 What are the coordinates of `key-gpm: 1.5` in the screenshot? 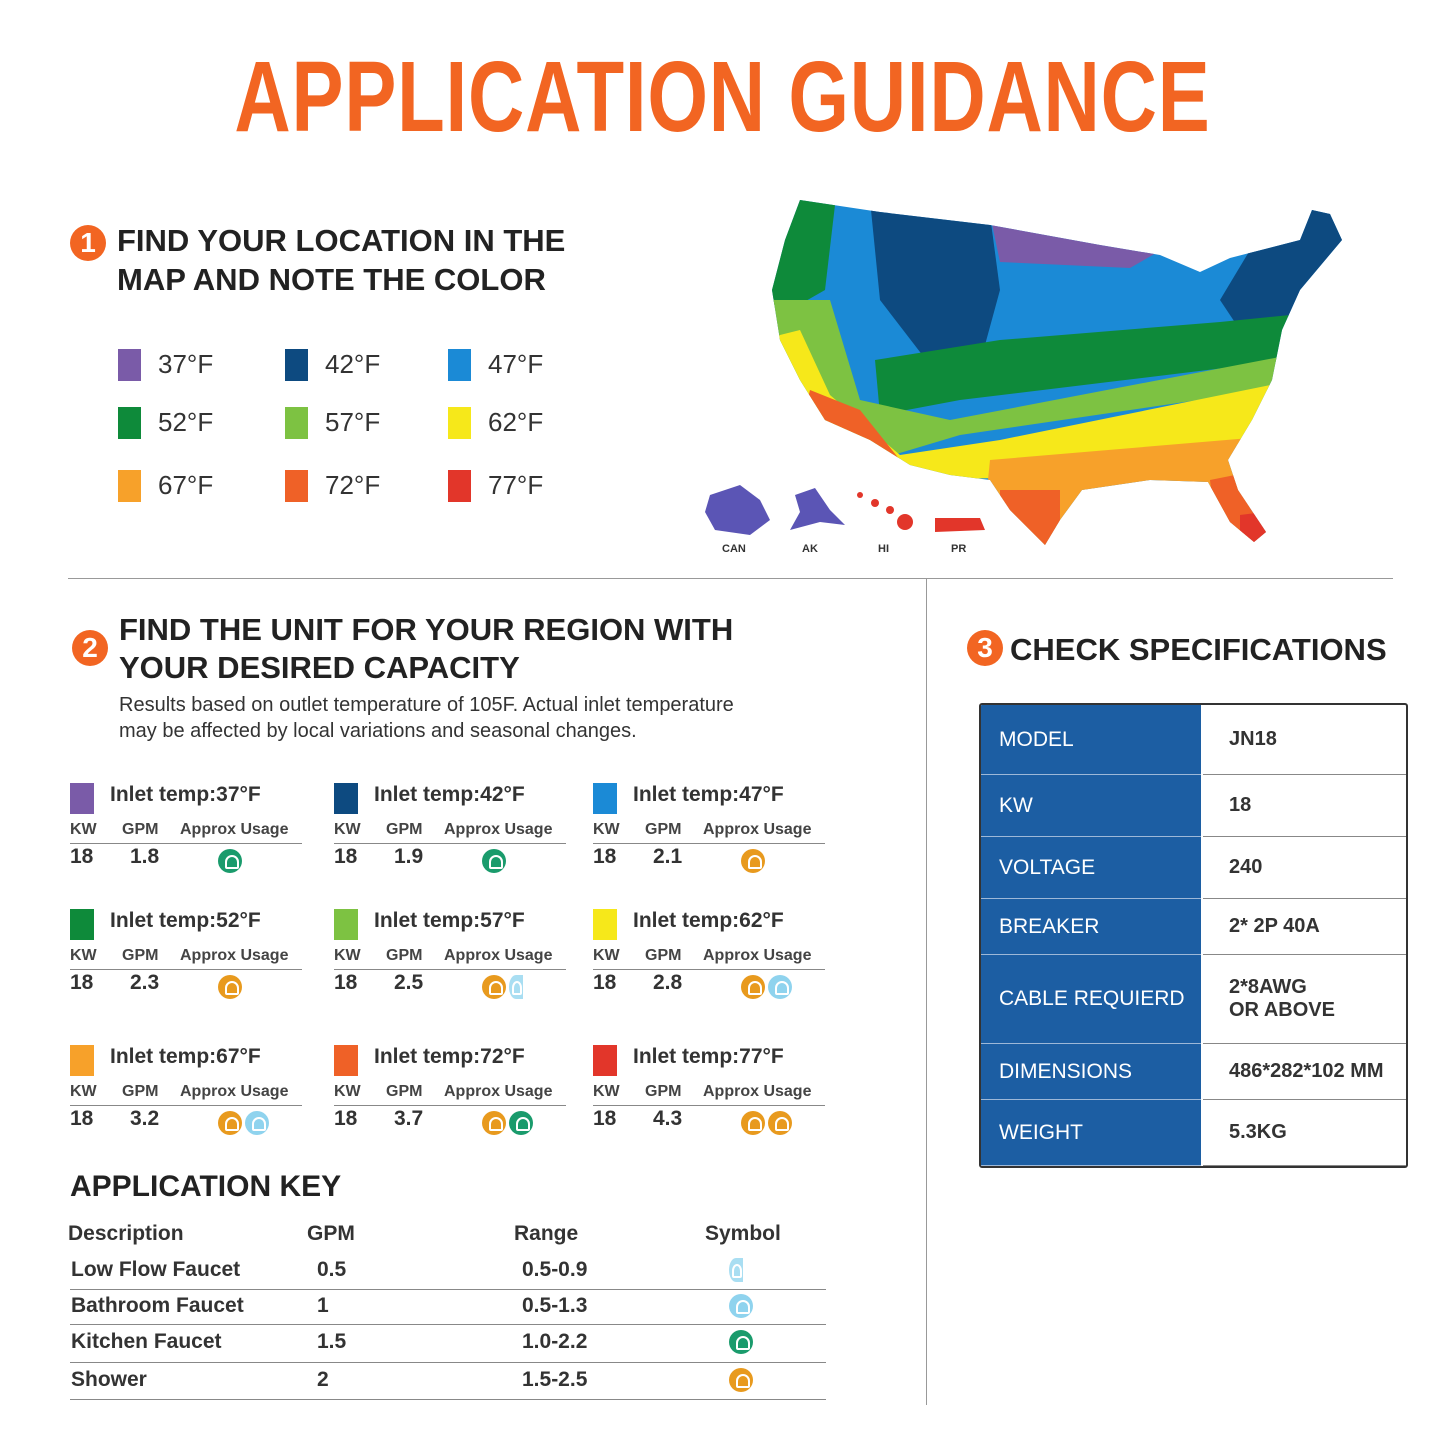 It's located at (332, 1341).